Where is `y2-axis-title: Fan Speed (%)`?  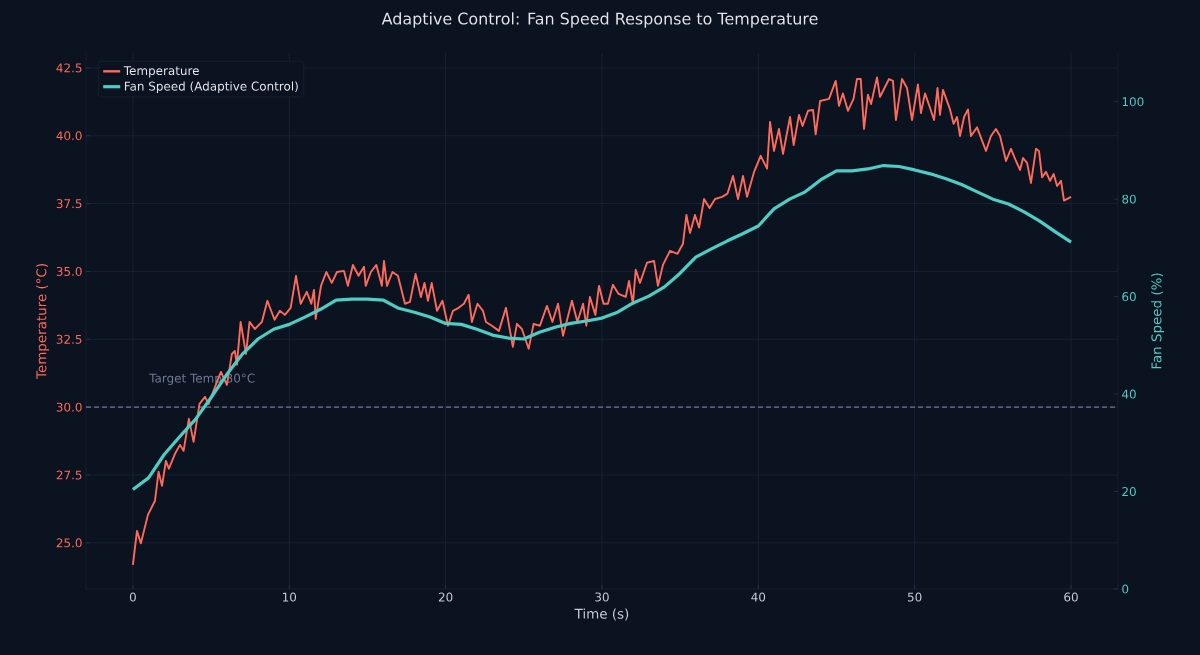 y2-axis-title: Fan Speed (%) is located at coordinates (1158, 321).